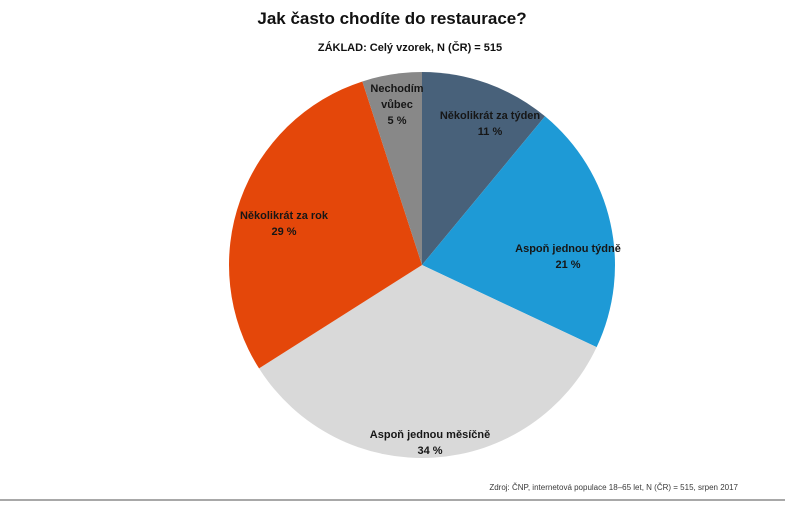 This screenshot has width=785, height=506. I want to click on chart-subtitle: ZÁKLAD: Celý vzorek, N (ČR) = 515, so click(410, 48).